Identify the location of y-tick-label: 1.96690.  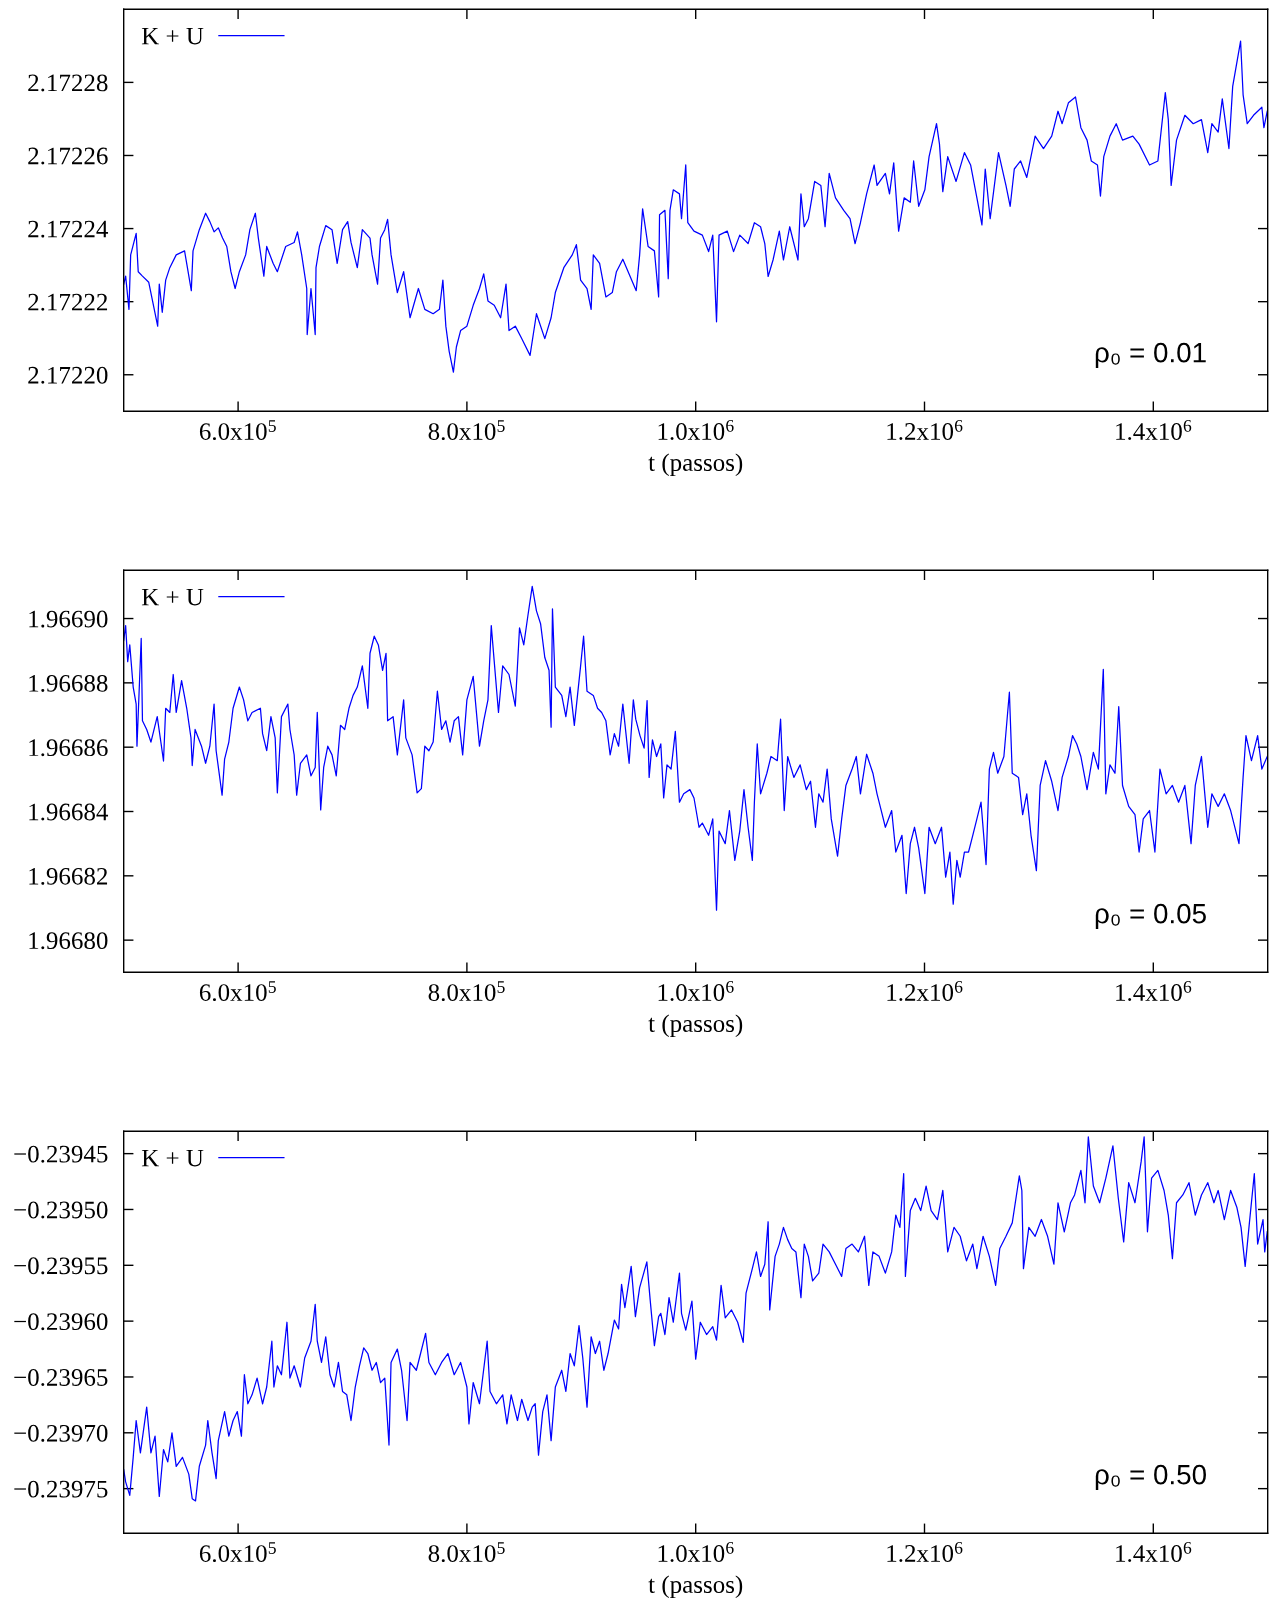
(68, 619).